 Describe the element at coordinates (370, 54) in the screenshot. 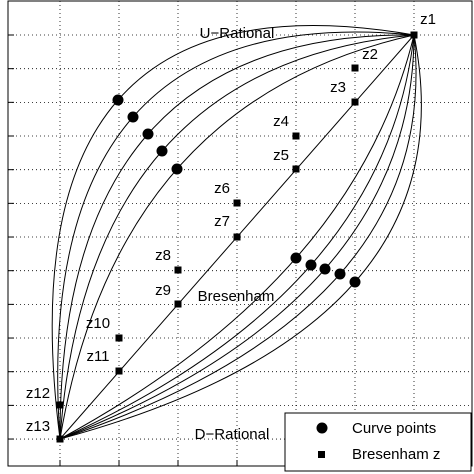

I see `point-label: z2` at that location.